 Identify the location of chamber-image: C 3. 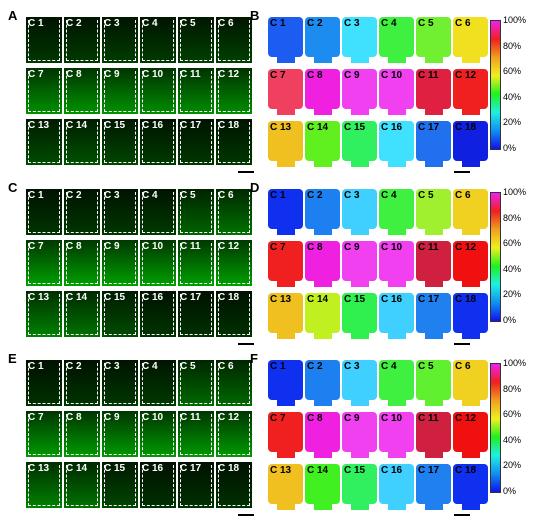
(120, 40).